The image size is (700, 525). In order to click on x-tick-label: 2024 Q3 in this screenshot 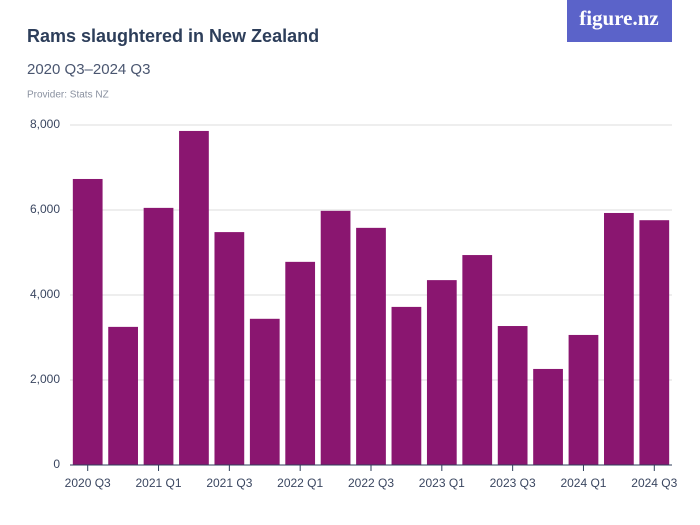, I will do `click(654, 483)`.